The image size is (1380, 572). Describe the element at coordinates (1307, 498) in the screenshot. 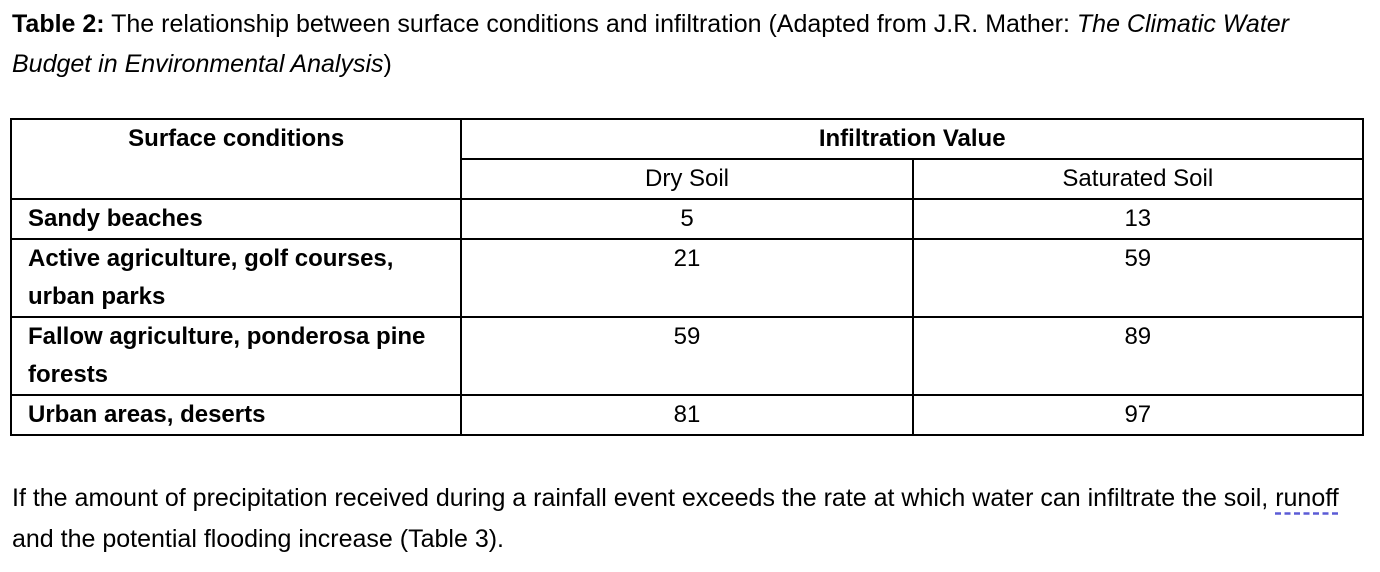

I see `paragraph-word: runoff` at that location.